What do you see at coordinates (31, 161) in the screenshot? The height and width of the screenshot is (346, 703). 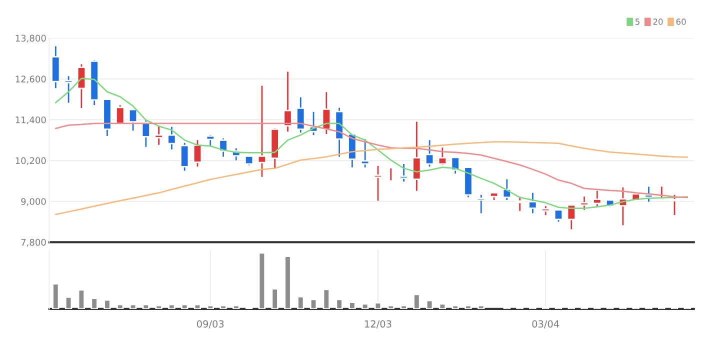 I see `y-tick-label: 10,200` at bounding box center [31, 161].